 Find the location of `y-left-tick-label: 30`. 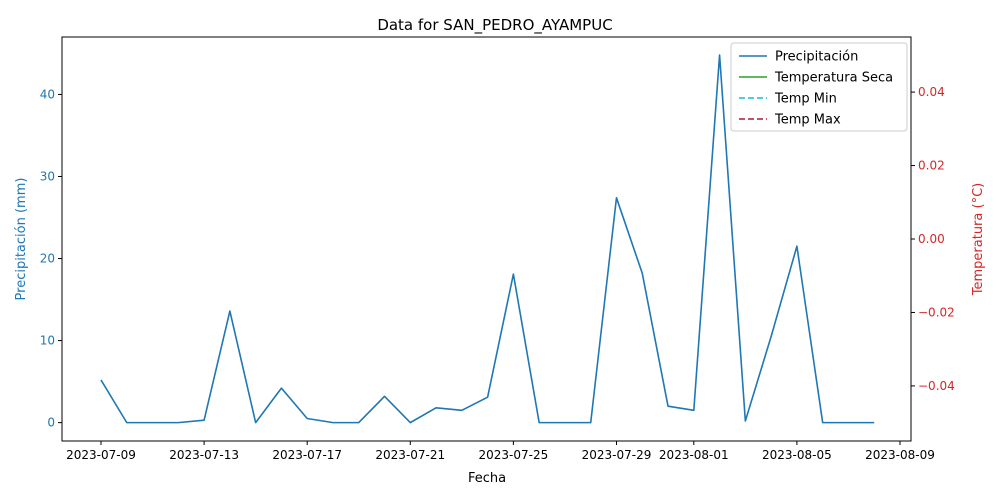

y-left-tick-label: 30 is located at coordinates (47, 176).